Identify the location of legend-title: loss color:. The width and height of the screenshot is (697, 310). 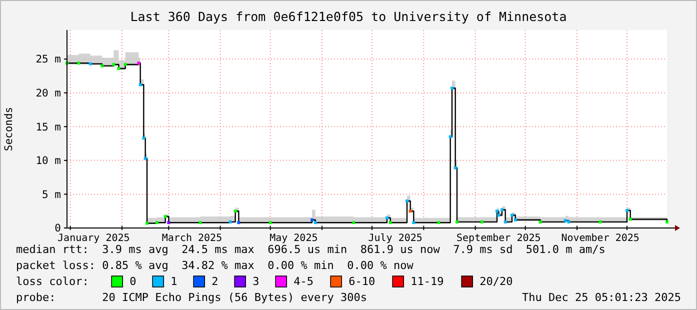
(52, 281).